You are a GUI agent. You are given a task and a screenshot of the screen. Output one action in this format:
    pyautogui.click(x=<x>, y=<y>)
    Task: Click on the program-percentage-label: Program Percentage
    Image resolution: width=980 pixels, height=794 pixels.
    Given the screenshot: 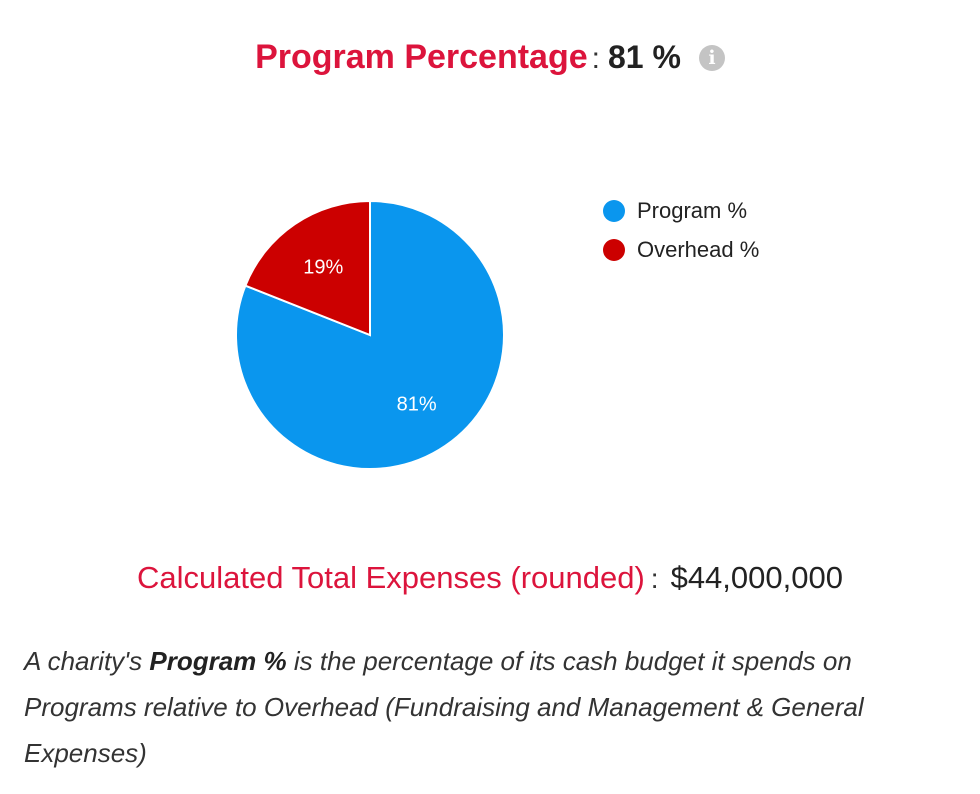 What is the action you would take?
    pyautogui.click(x=421, y=57)
    